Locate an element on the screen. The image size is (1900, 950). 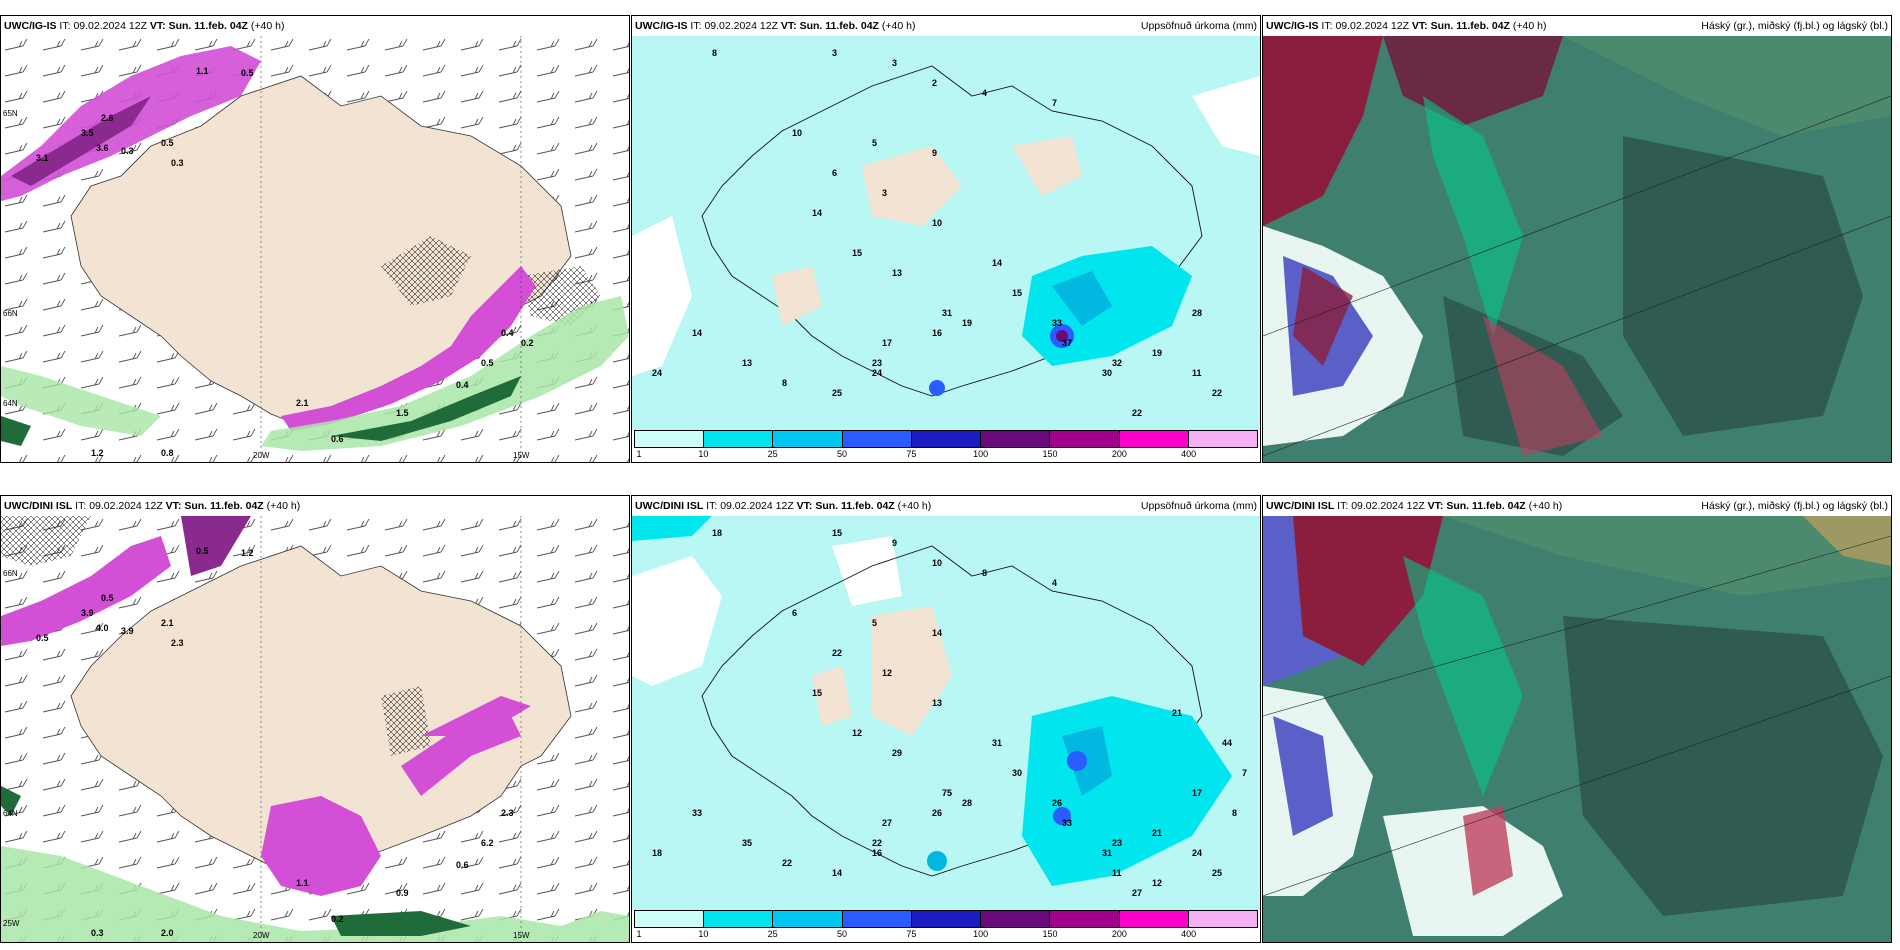
rain-band-s is located at coordinates (315, 894).